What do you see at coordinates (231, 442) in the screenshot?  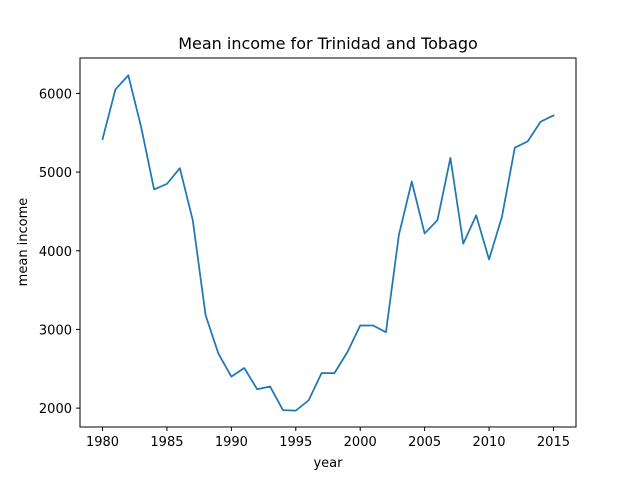 I see `x-tick-label: 1990` at bounding box center [231, 442].